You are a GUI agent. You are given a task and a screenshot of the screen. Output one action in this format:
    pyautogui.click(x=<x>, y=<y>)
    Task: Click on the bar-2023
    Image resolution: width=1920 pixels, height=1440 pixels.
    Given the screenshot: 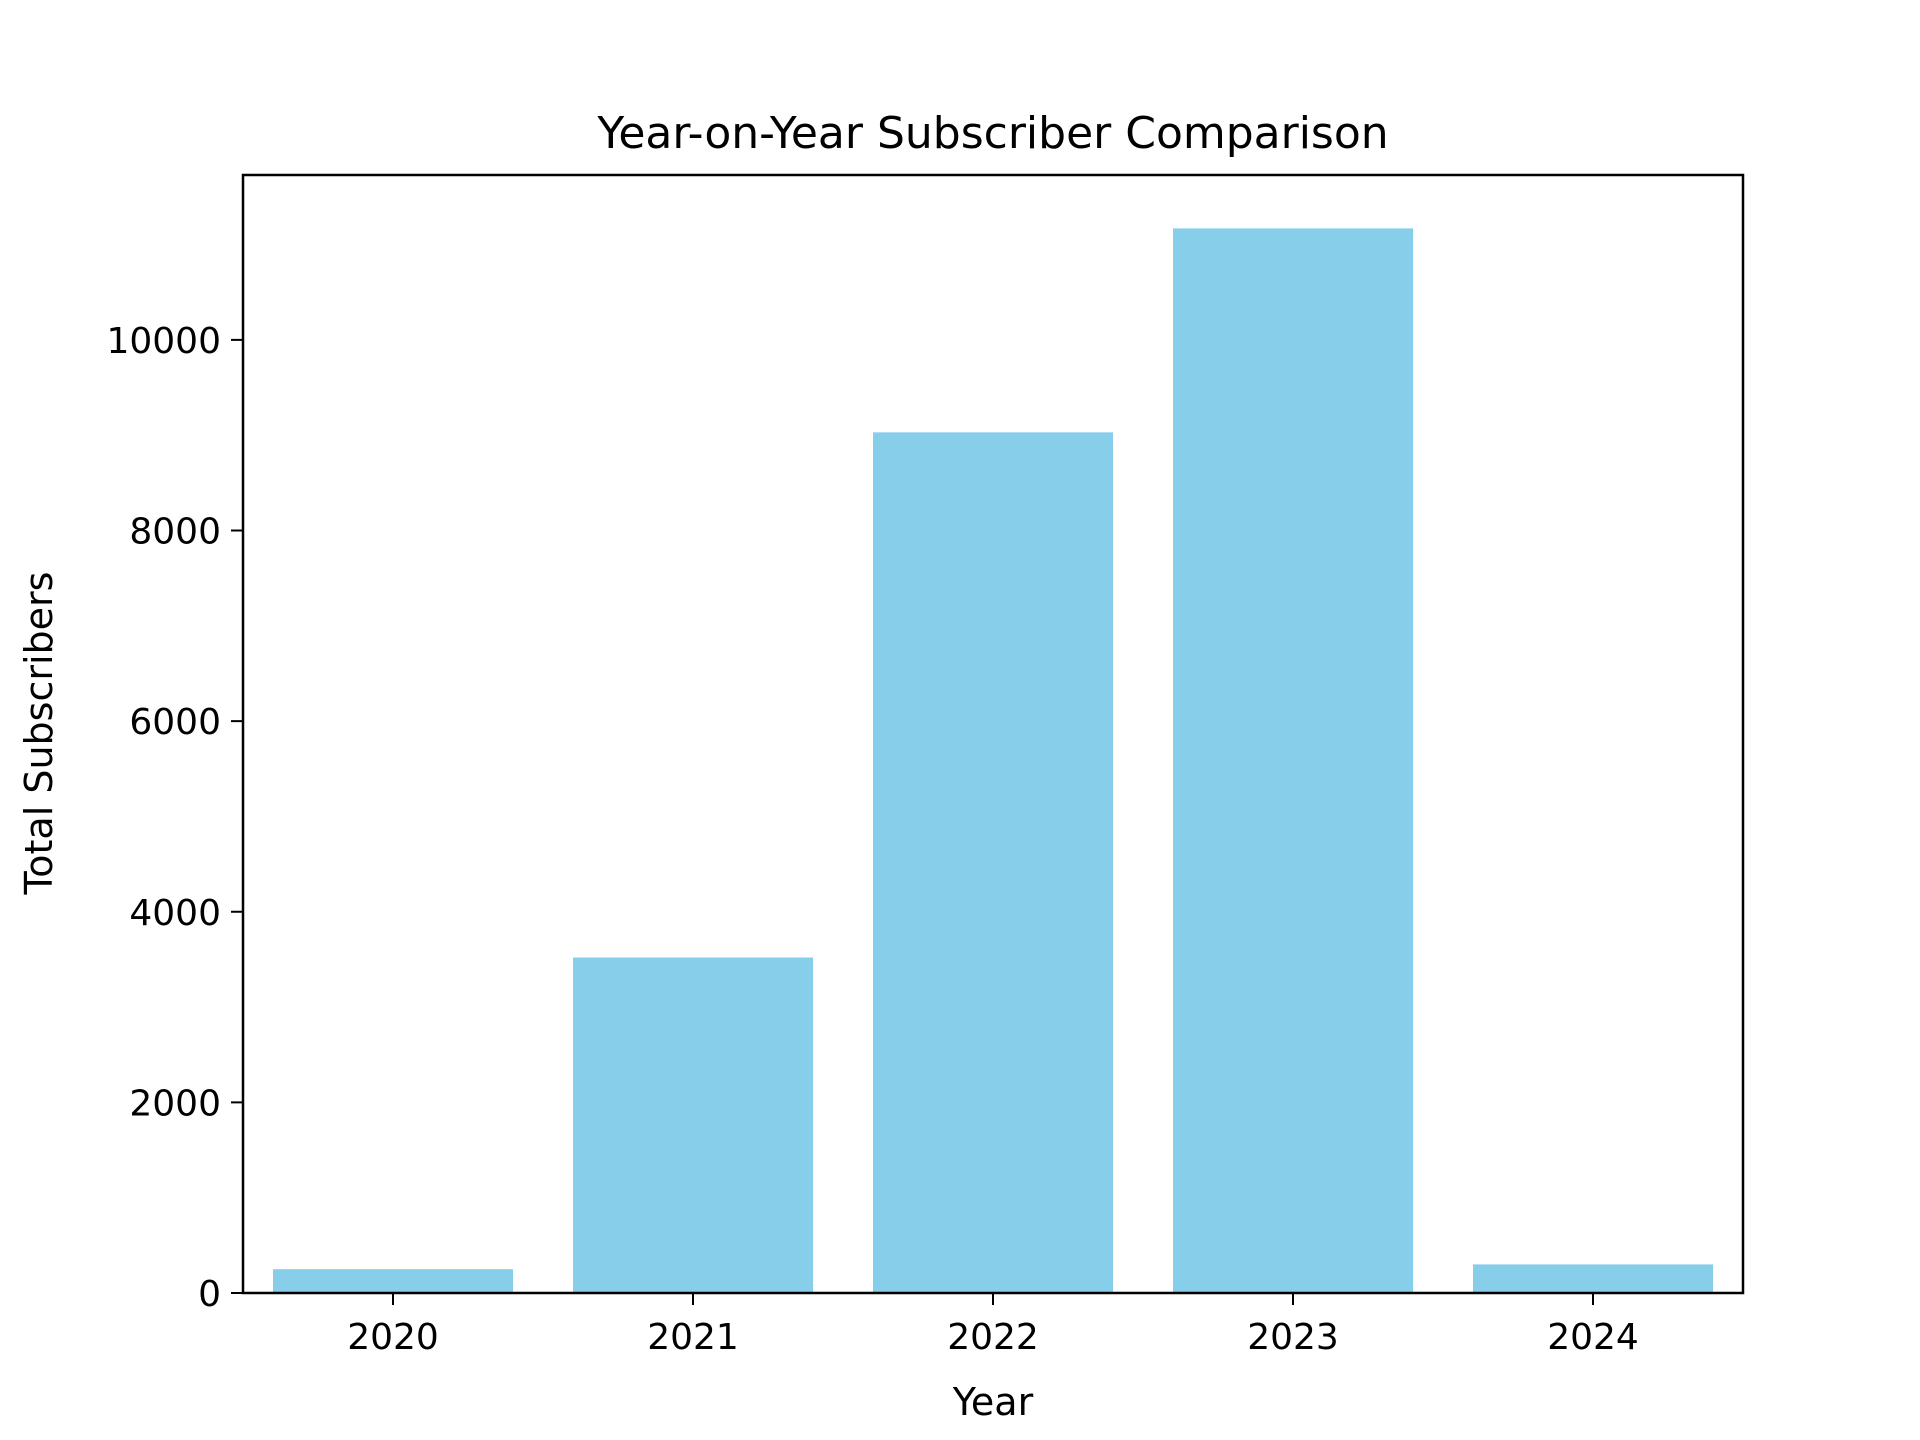 What is the action you would take?
    pyautogui.click(x=1293, y=760)
    